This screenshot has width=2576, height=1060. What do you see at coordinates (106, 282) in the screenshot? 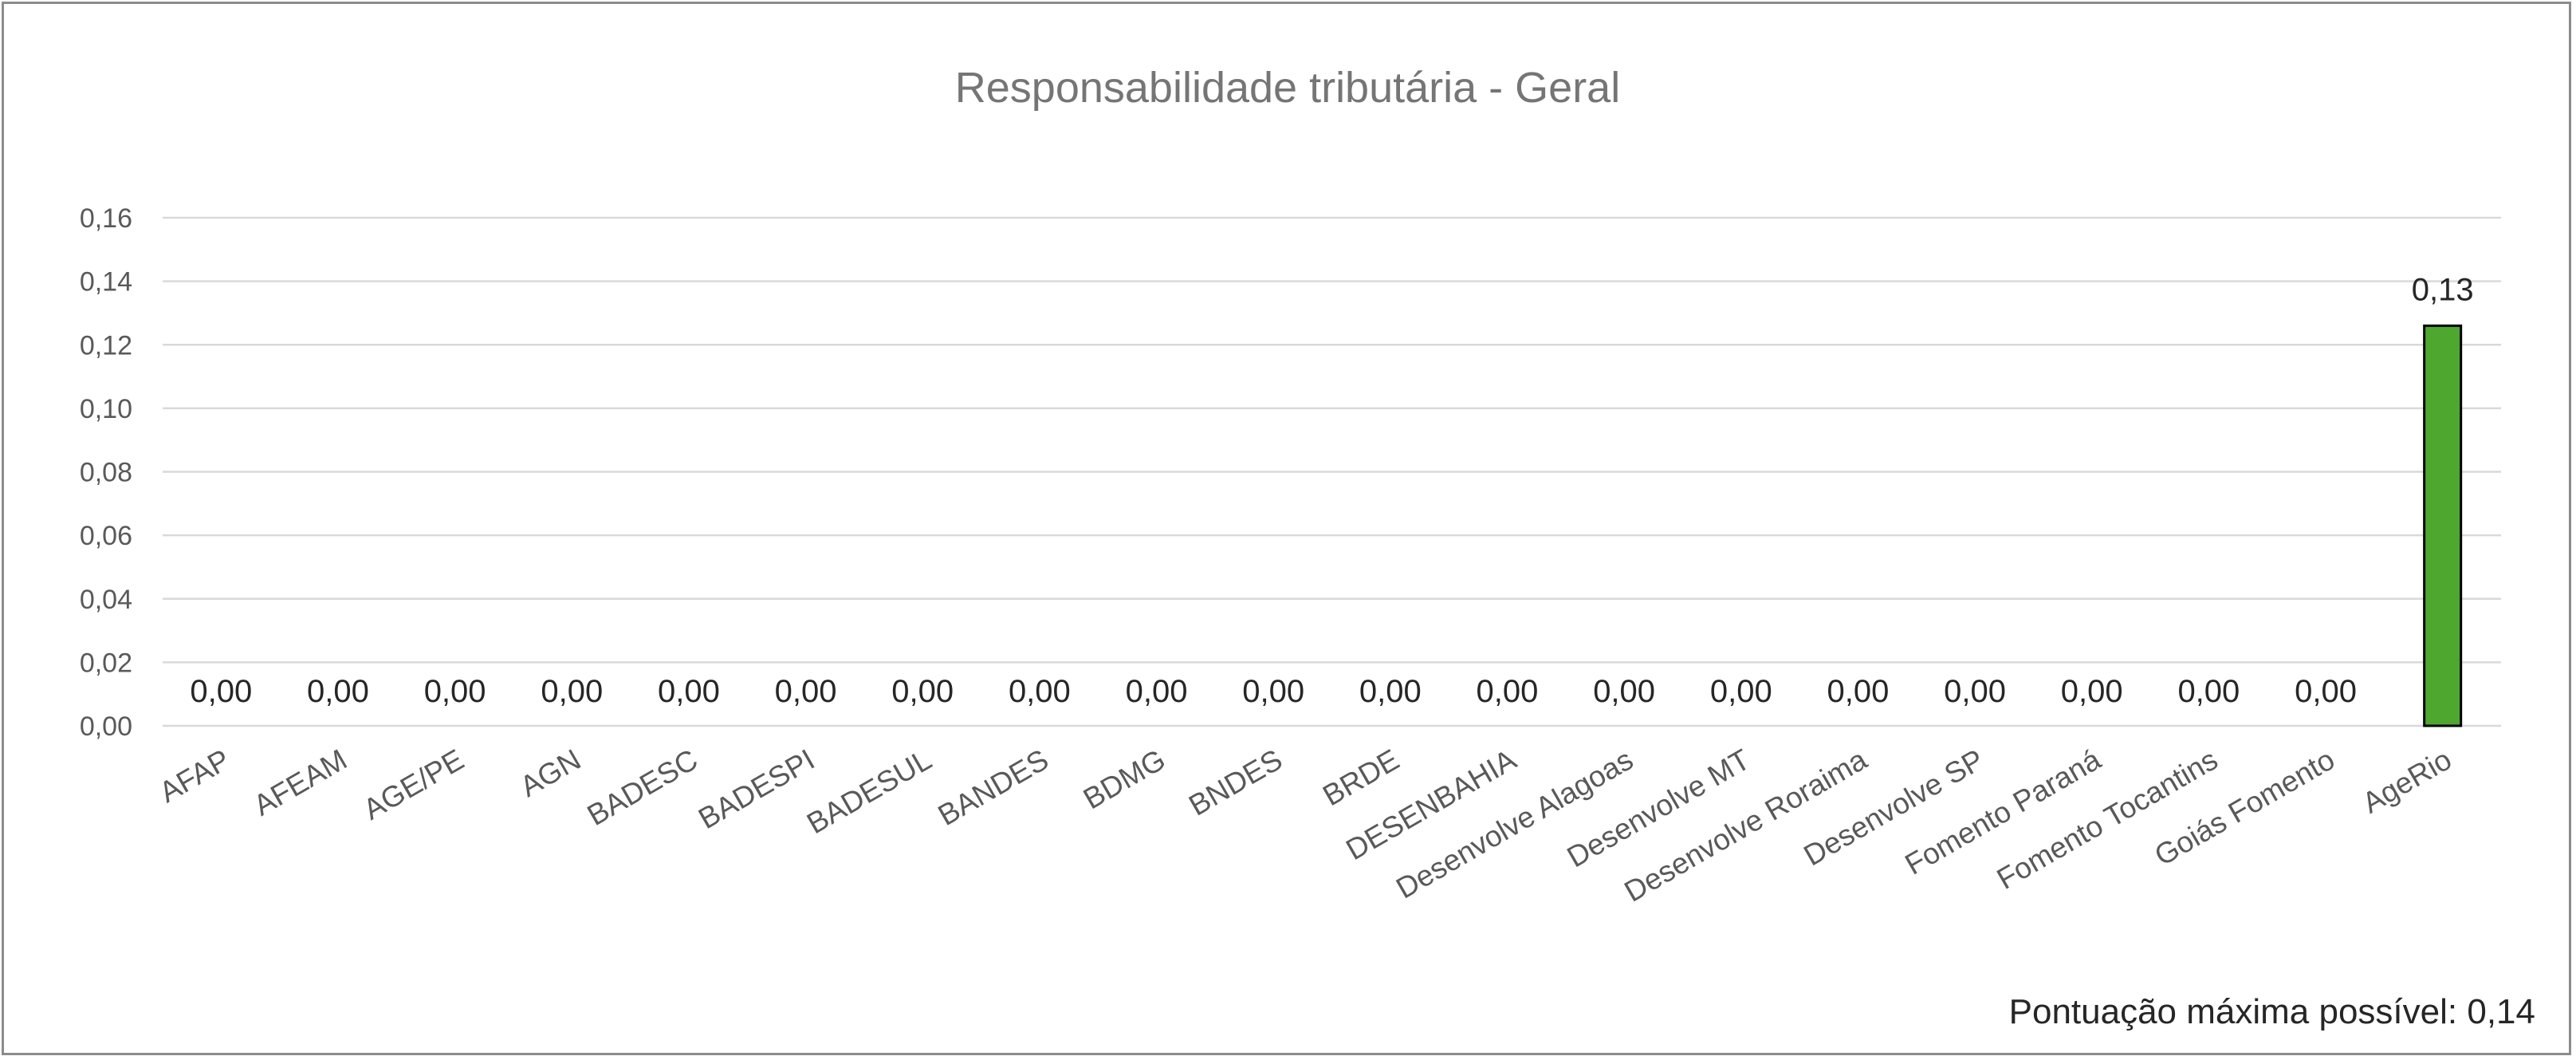
I see `y-tick-label: 0,14` at bounding box center [106, 282].